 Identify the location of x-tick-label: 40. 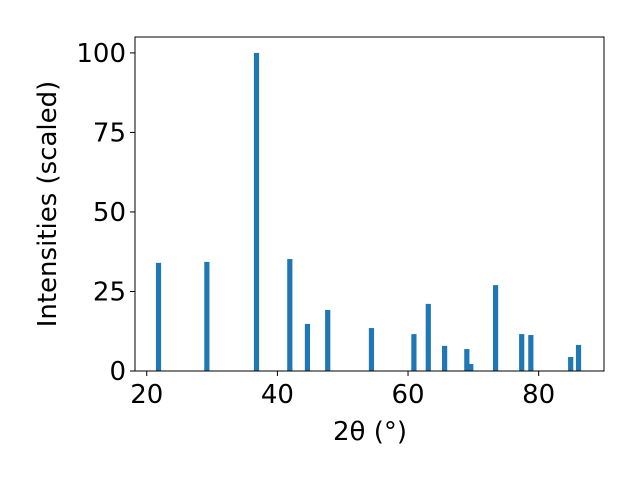
(277, 395).